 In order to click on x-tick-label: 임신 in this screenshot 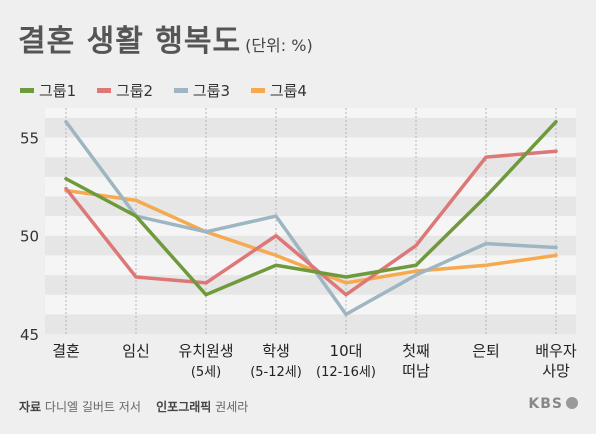, I will do `click(136, 351)`.